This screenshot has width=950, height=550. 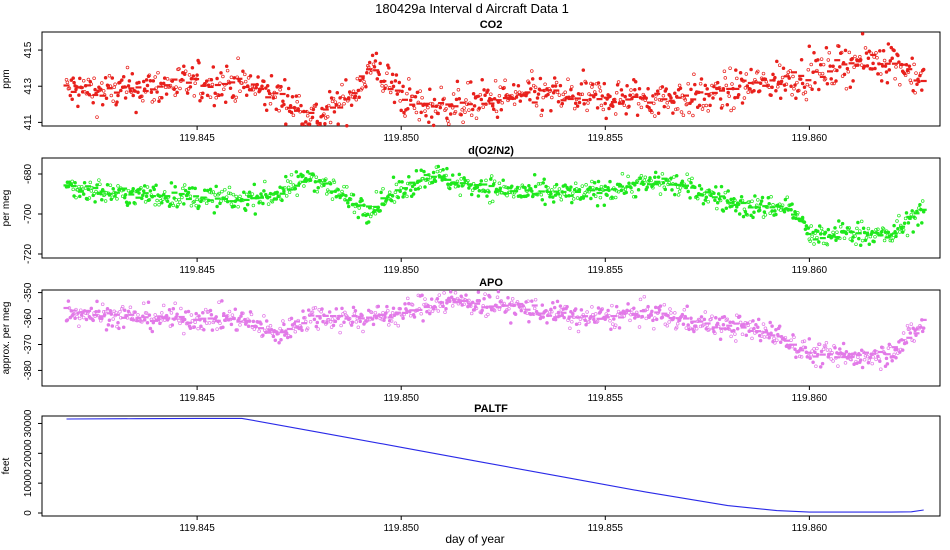 I want to click on y-tick-label: -700, so click(x=28, y=214).